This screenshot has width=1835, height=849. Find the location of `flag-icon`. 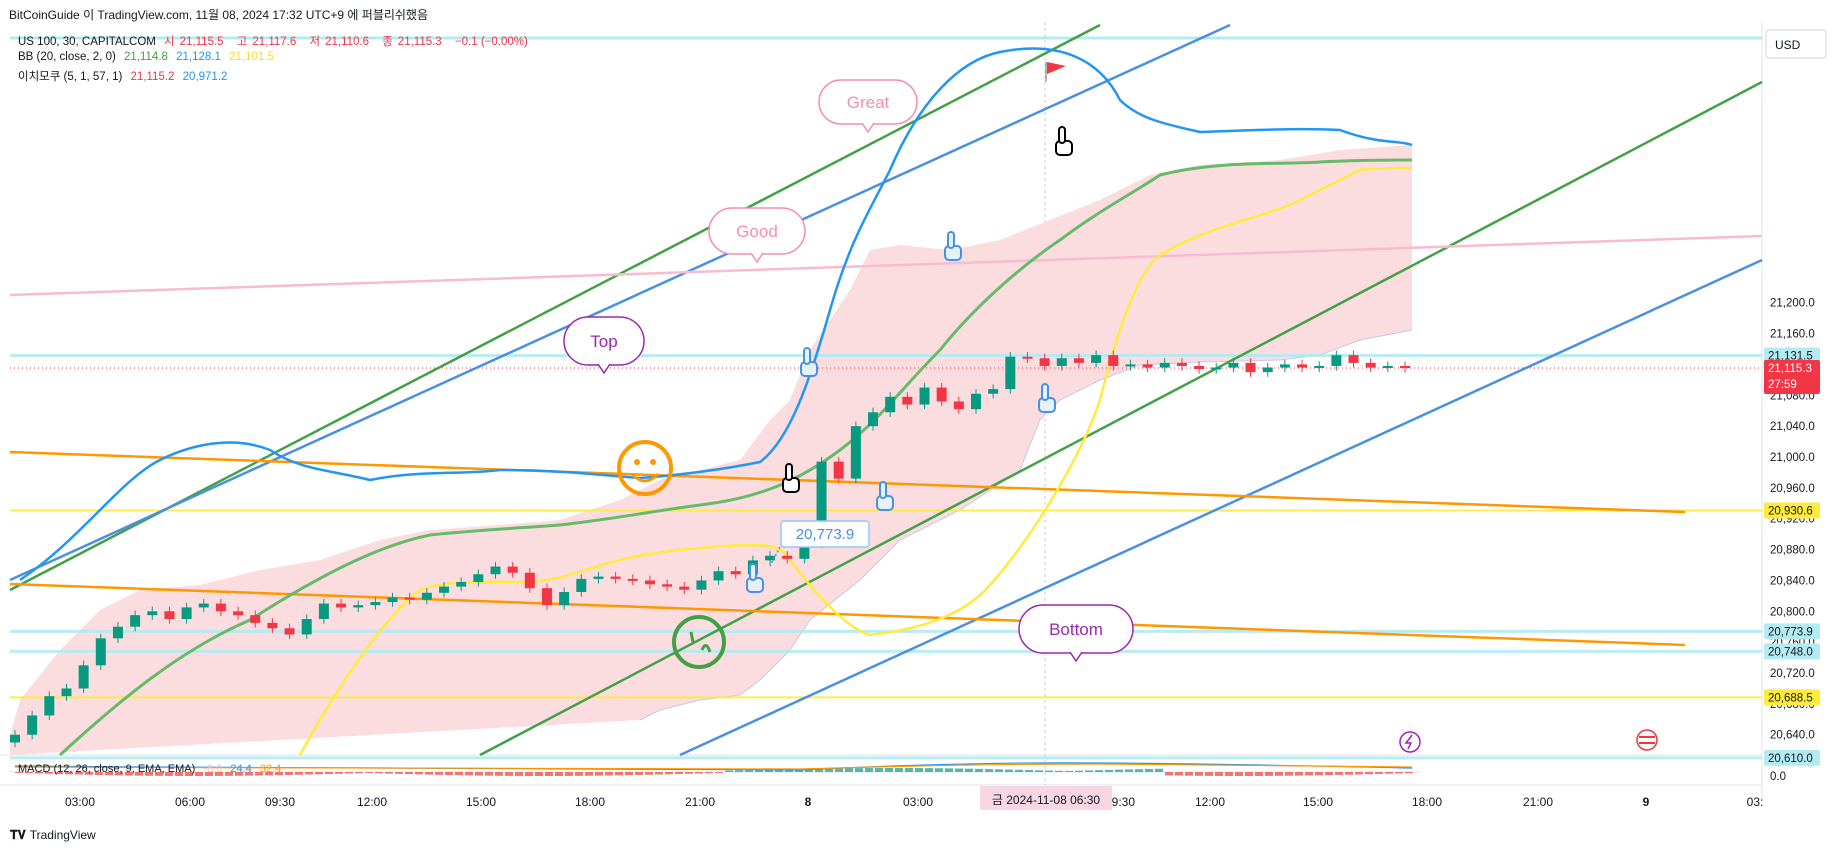

flag-icon is located at coordinates (1056, 68).